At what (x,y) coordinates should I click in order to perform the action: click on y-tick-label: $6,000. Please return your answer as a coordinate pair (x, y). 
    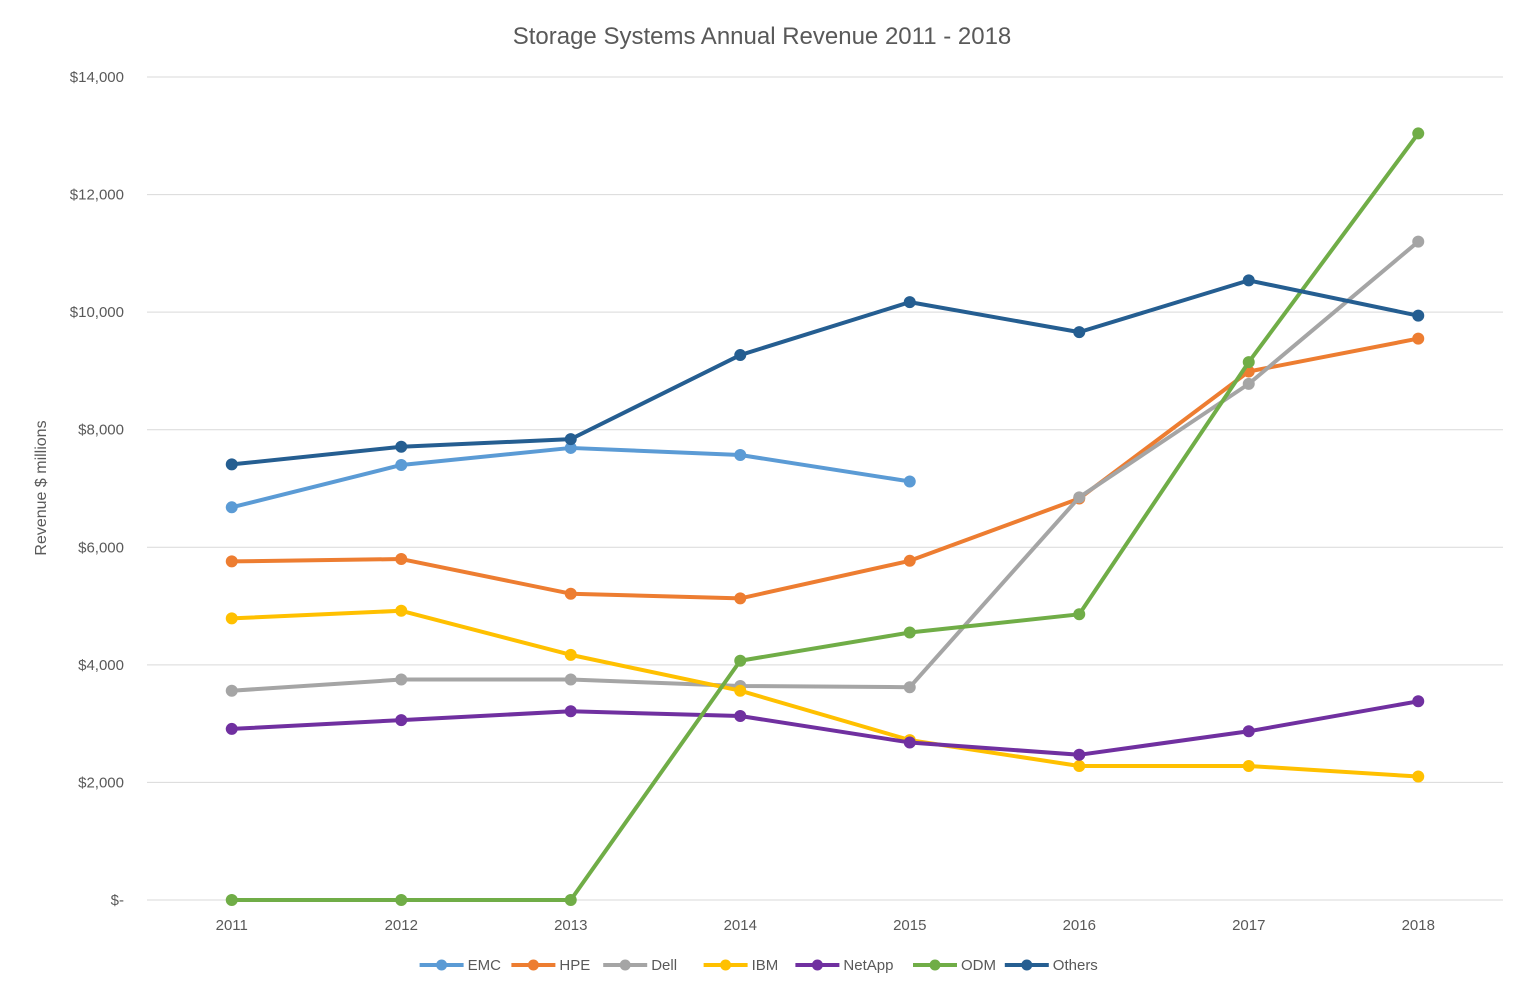
    Looking at the image, I should click on (101, 547).